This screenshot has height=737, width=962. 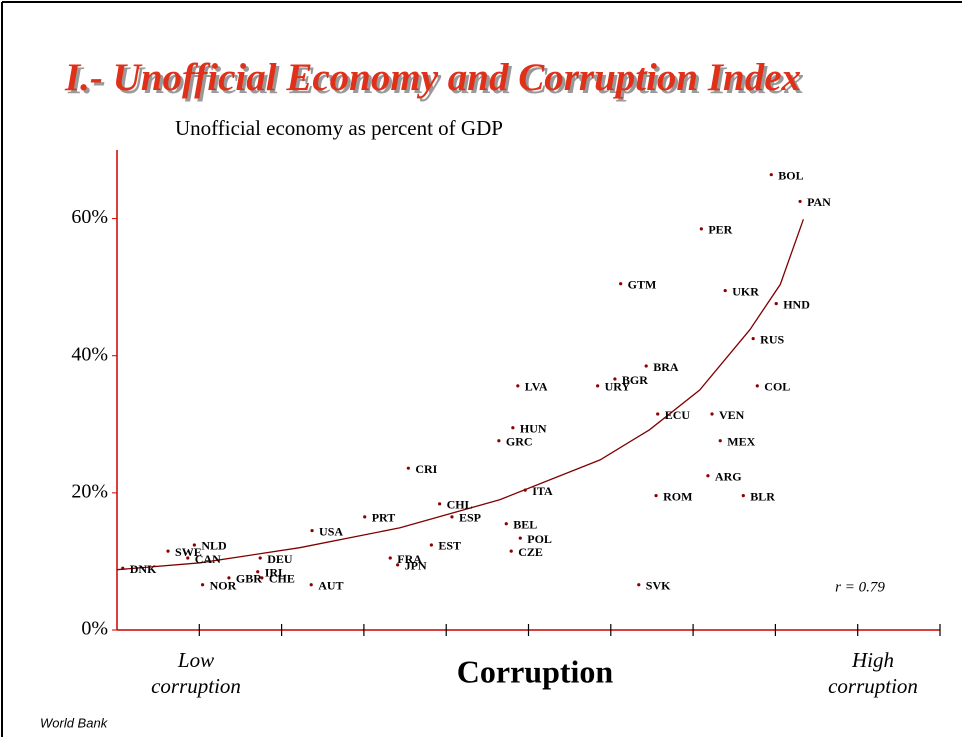 I want to click on point-label: RUS, so click(x=772, y=339).